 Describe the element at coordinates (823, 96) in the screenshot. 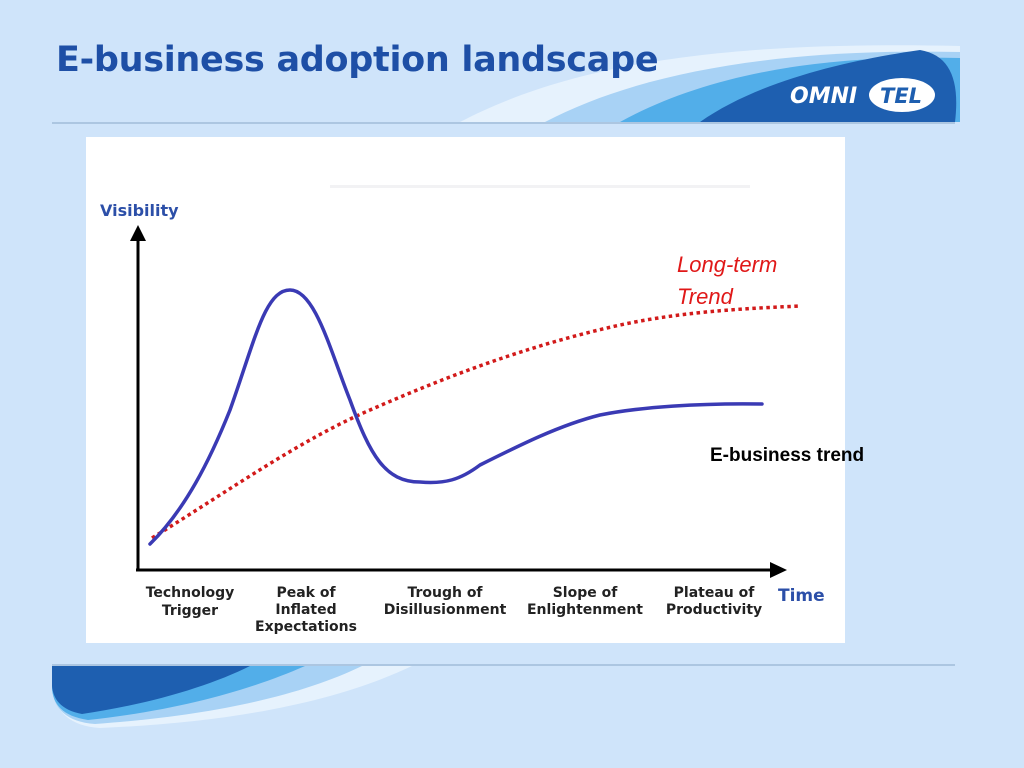

I see `logo-text-omni: OMNI` at that location.